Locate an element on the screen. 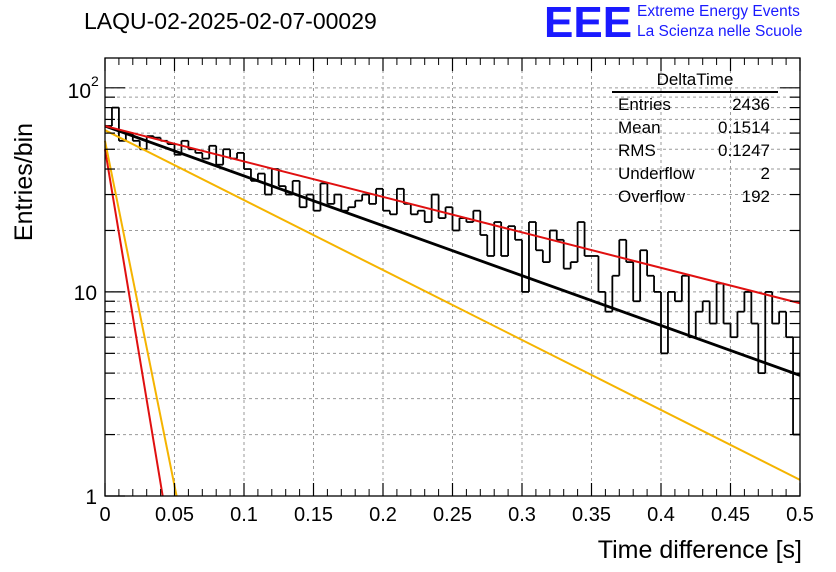 The height and width of the screenshot is (572, 836). stats-value: 192 is located at coordinates (755, 196).